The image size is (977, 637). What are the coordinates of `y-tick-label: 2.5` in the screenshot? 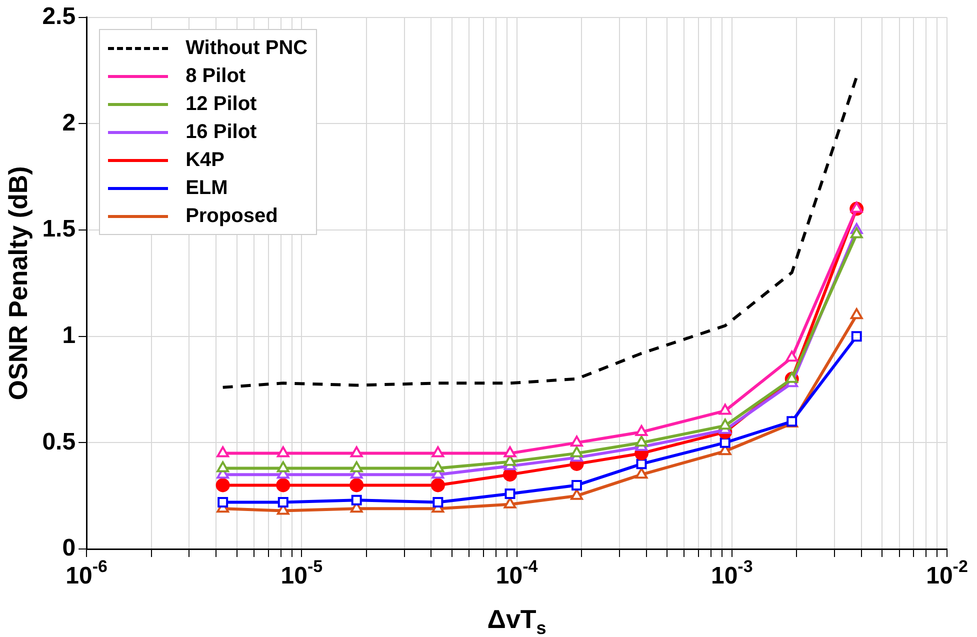 It's located at (59, 16).